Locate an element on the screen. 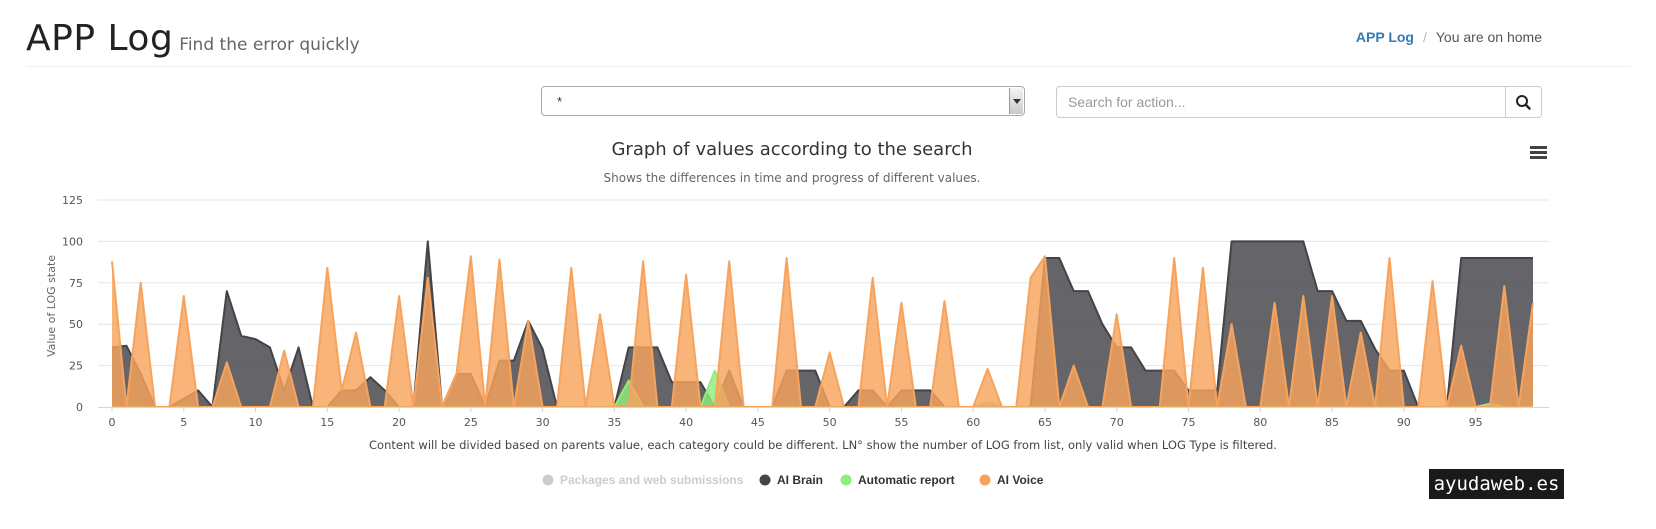 The image size is (1656, 529). page-subtitle: Find the error quickly is located at coordinates (269, 45).